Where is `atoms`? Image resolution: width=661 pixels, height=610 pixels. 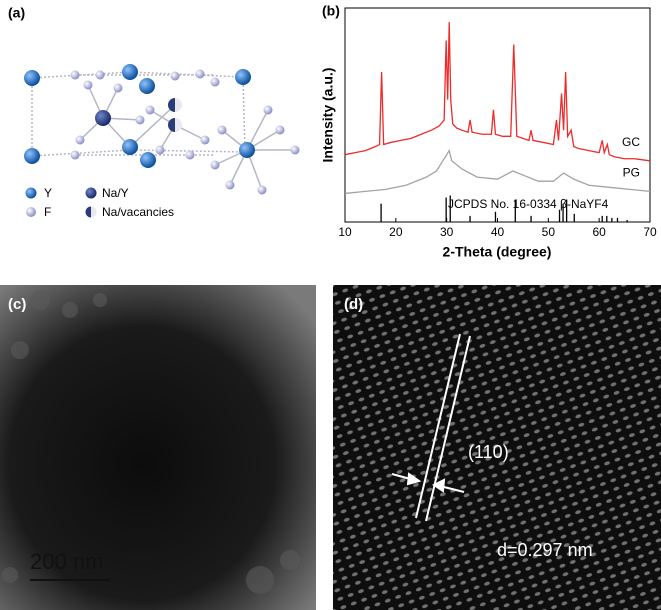
atoms is located at coordinates (162, 129).